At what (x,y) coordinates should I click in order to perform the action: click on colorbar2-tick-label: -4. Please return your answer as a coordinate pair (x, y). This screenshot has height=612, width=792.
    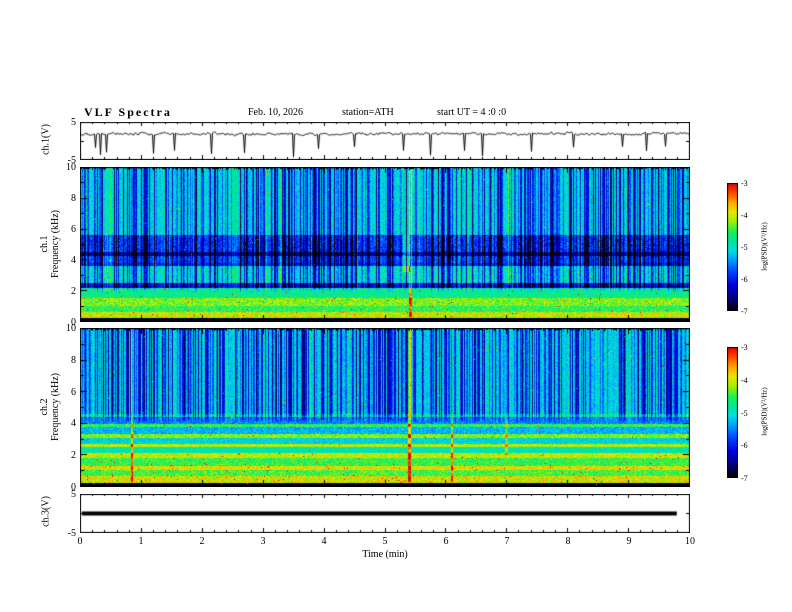
    Looking at the image, I should click on (744, 380).